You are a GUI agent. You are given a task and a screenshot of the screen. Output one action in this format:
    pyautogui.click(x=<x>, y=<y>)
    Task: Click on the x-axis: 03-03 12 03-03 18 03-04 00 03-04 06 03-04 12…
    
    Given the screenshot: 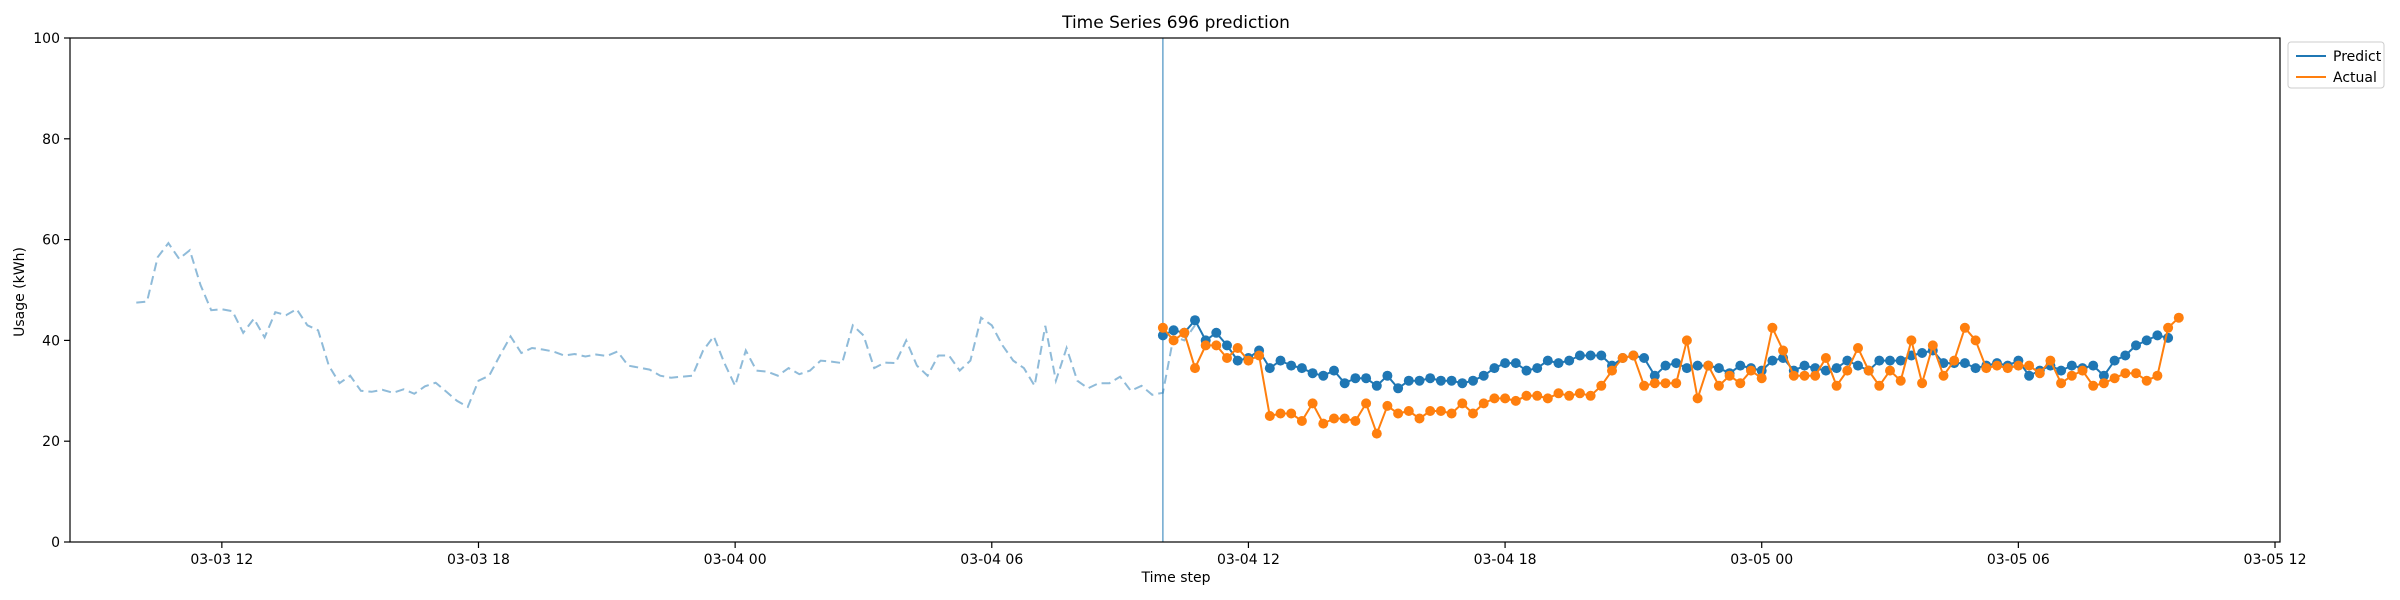 What is the action you would take?
    pyautogui.click(x=1248, y=555)
    